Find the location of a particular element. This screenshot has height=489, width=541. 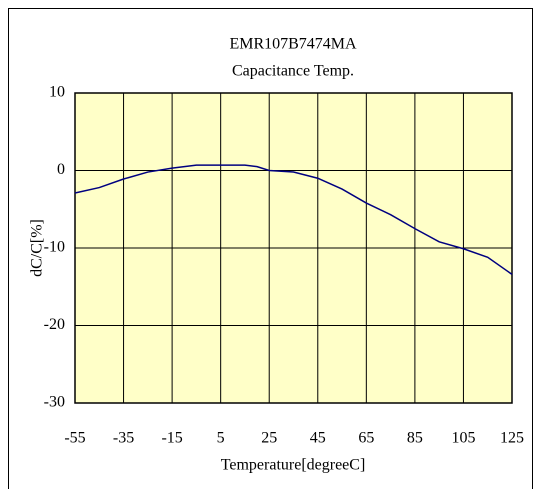

y-axis-label: dC/C[%] is located at coordinates (37, 248).